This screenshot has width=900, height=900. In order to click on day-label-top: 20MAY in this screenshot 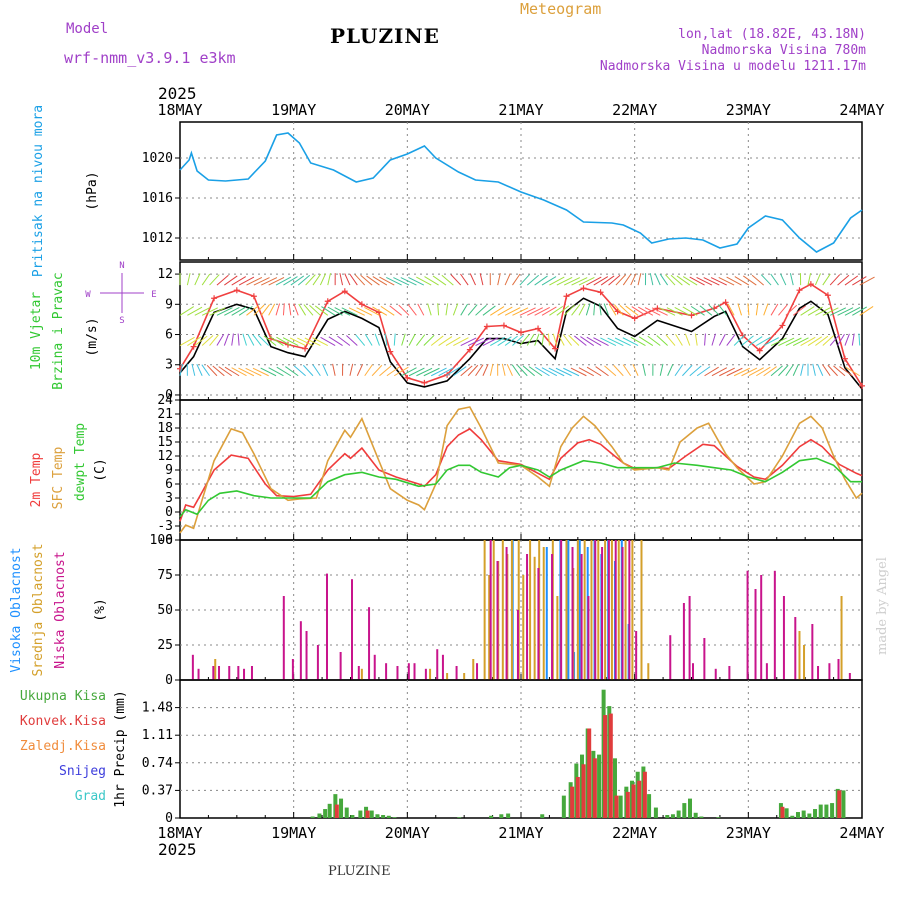, I will do `click(407, 110)`.